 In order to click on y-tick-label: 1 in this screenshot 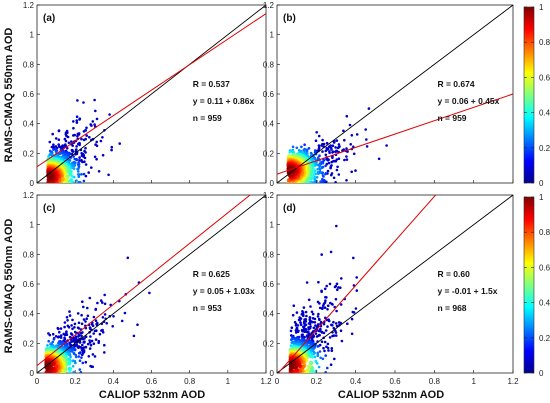, I will do `click(272, 225)`.